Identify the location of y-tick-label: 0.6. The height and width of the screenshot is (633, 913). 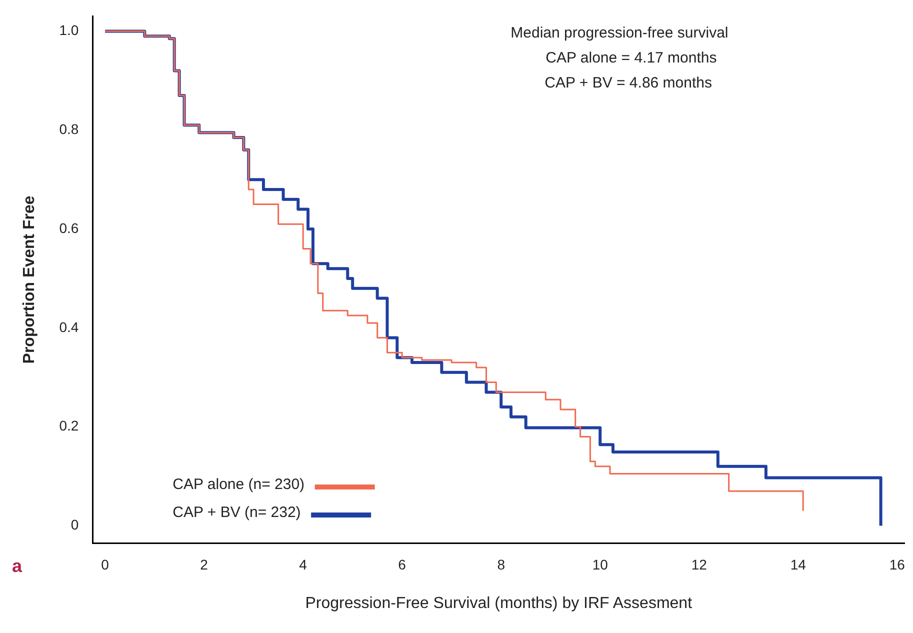
(69, 228).